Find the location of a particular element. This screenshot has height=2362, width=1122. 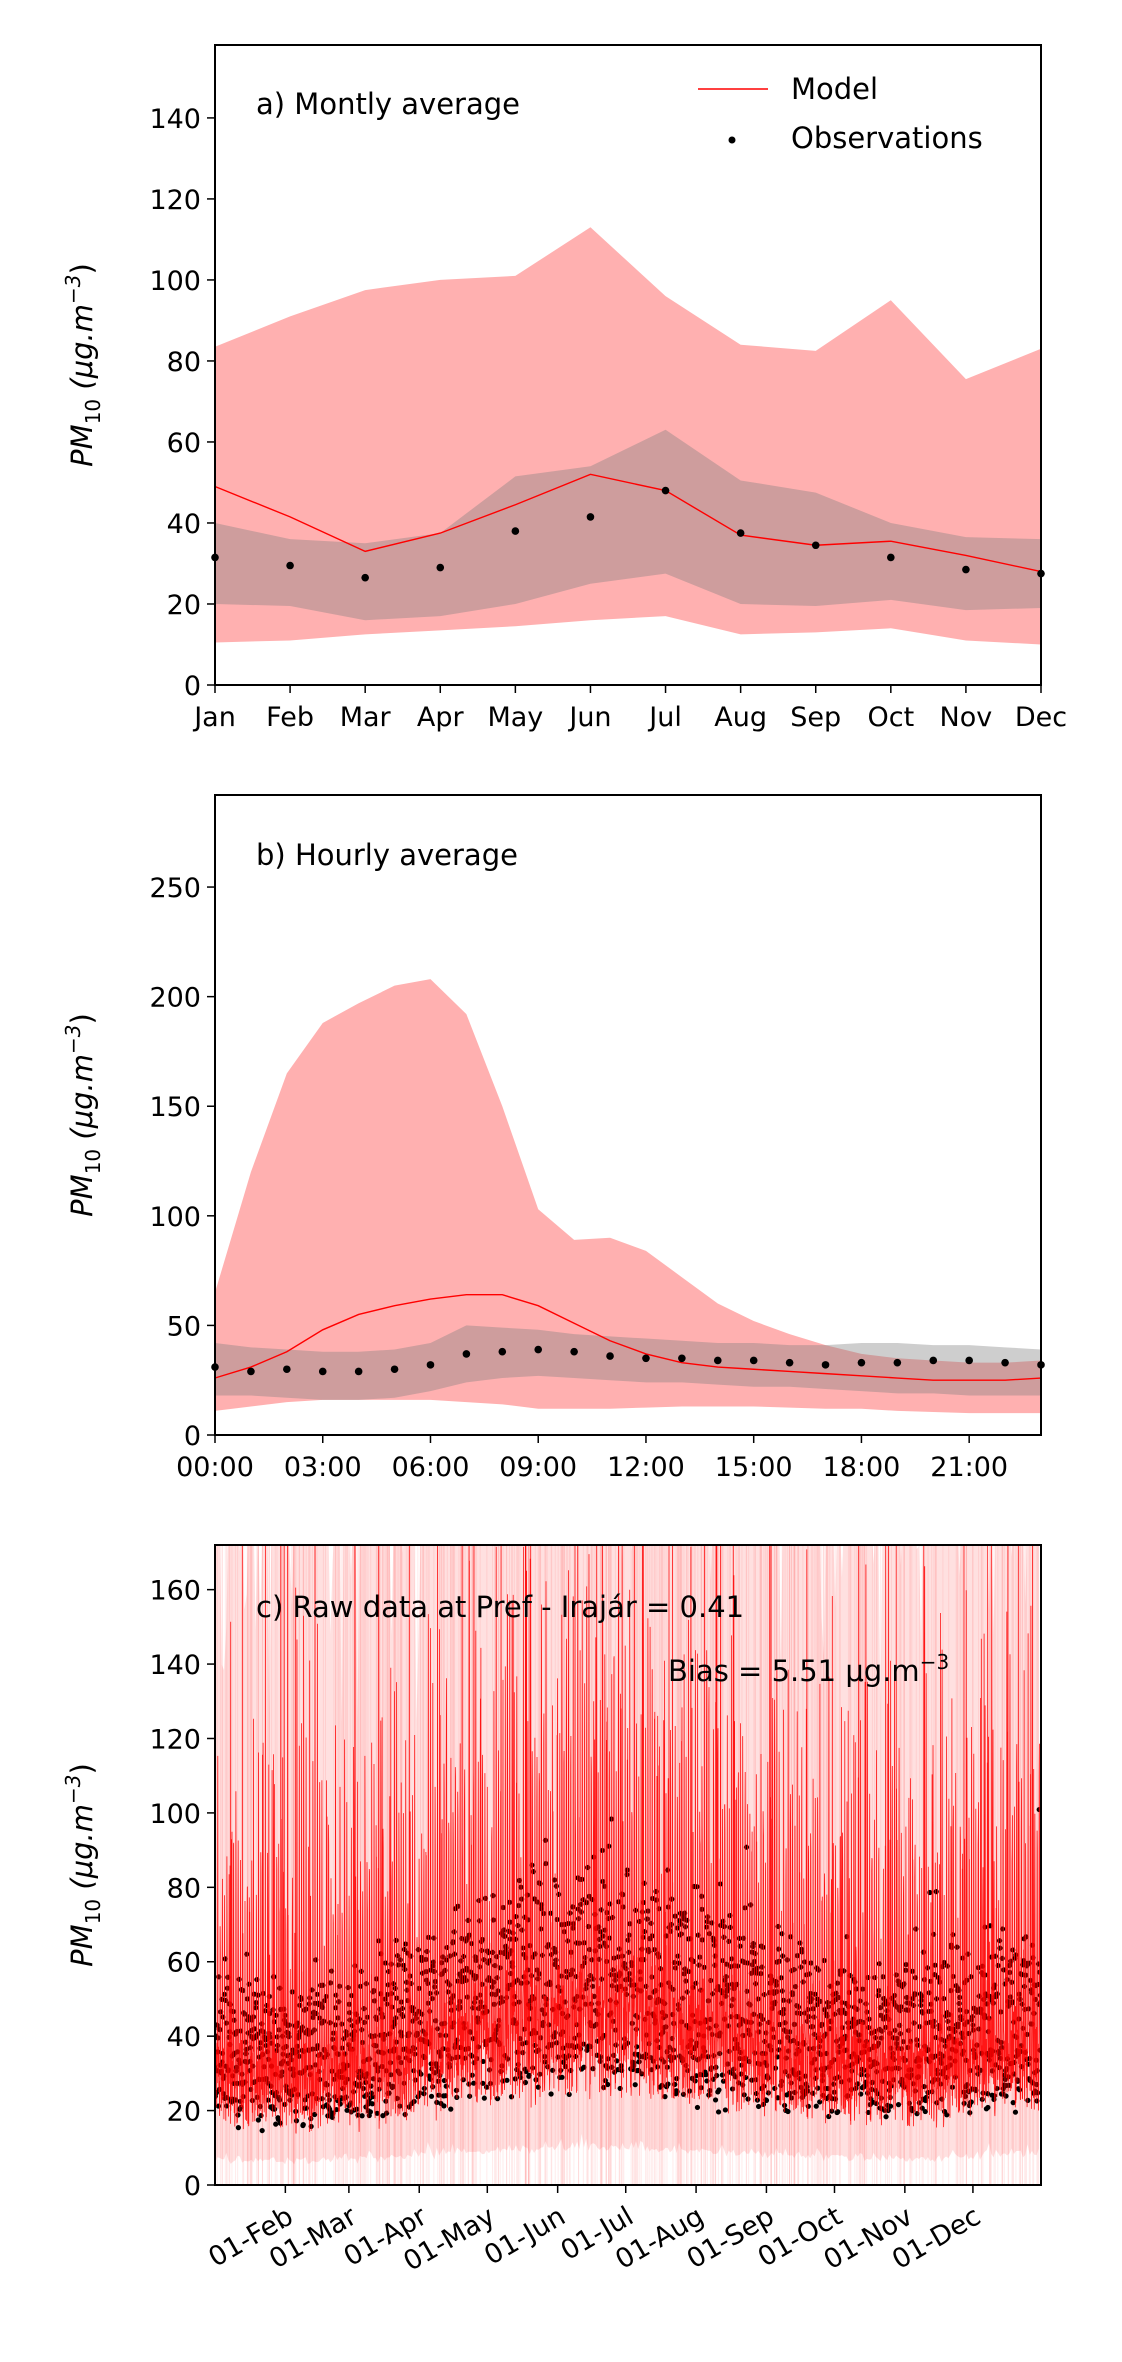

panel-b-ylabel: PM10 (μg.m−3) is located at coordinates (83, 1115).